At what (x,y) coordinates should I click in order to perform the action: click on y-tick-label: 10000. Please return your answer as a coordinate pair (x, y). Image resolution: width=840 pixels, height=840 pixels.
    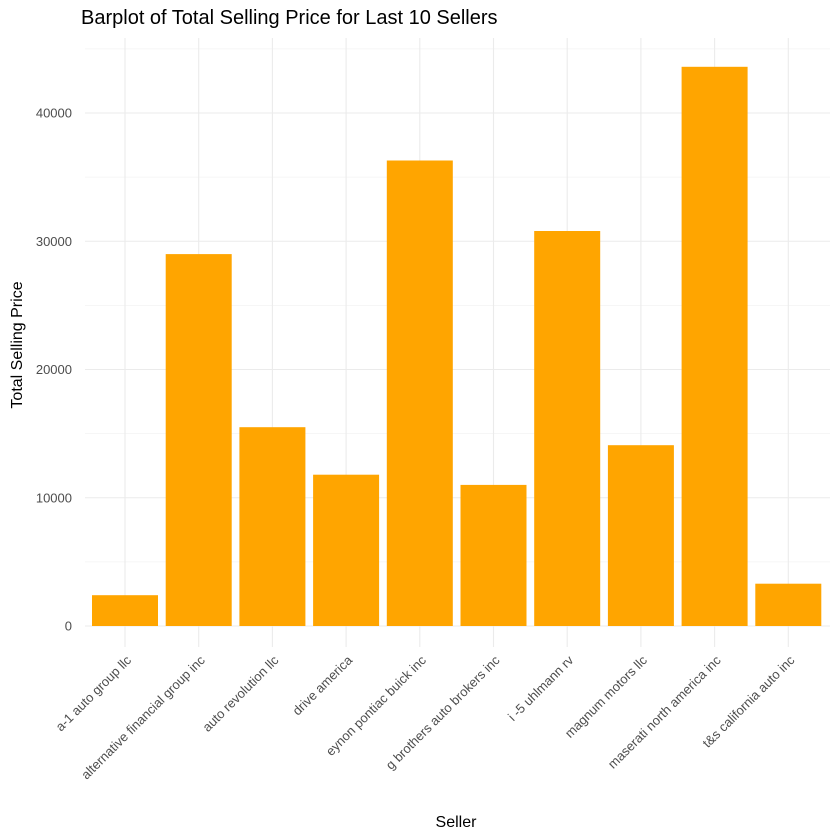
    Looking at the image, I should click on (54, 497).